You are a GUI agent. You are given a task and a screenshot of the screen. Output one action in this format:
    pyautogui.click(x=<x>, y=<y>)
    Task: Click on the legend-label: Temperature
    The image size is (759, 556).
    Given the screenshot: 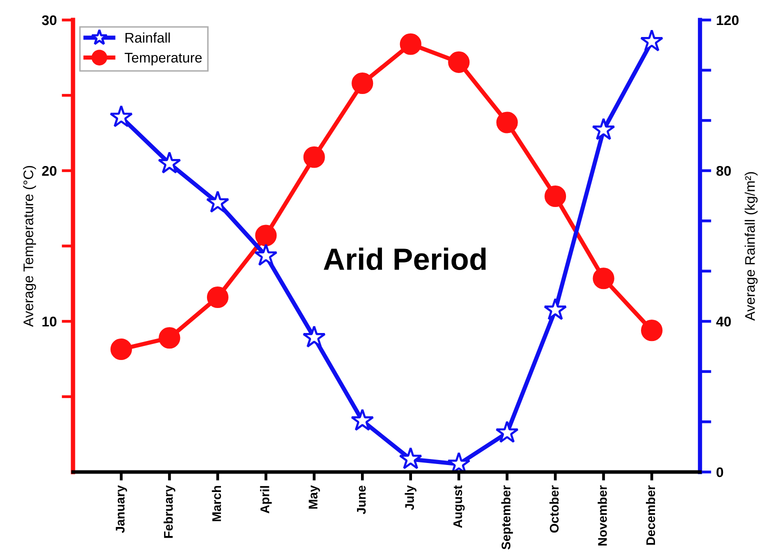 What is the action you would take?
    pyautogui.click(x=163, y=59)
    